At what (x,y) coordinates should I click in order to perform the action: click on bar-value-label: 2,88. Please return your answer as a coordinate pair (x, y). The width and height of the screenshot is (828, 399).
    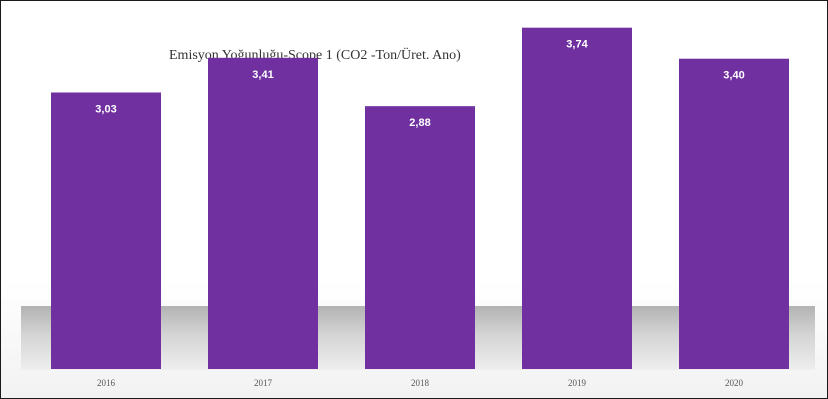
    Looking at the image, I should click on (419, 123).